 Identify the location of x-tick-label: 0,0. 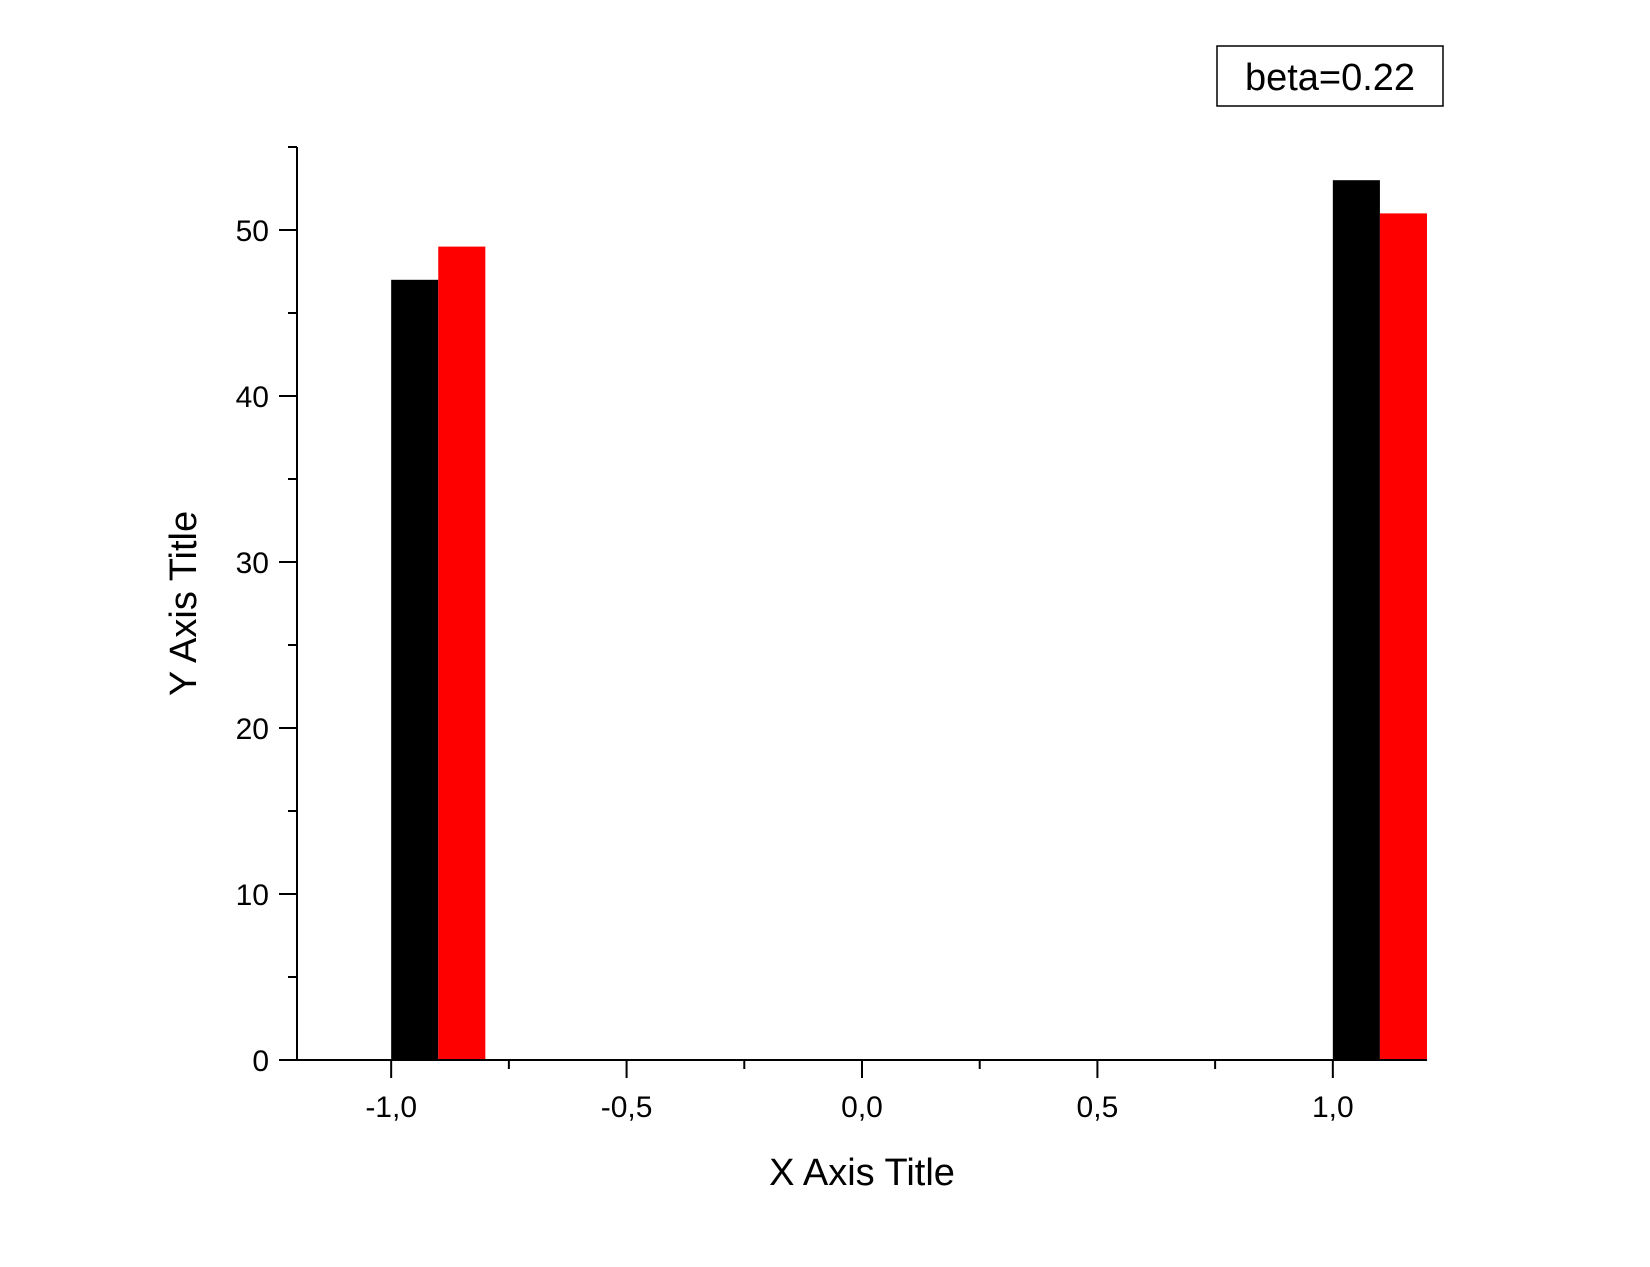
(862, 1107).